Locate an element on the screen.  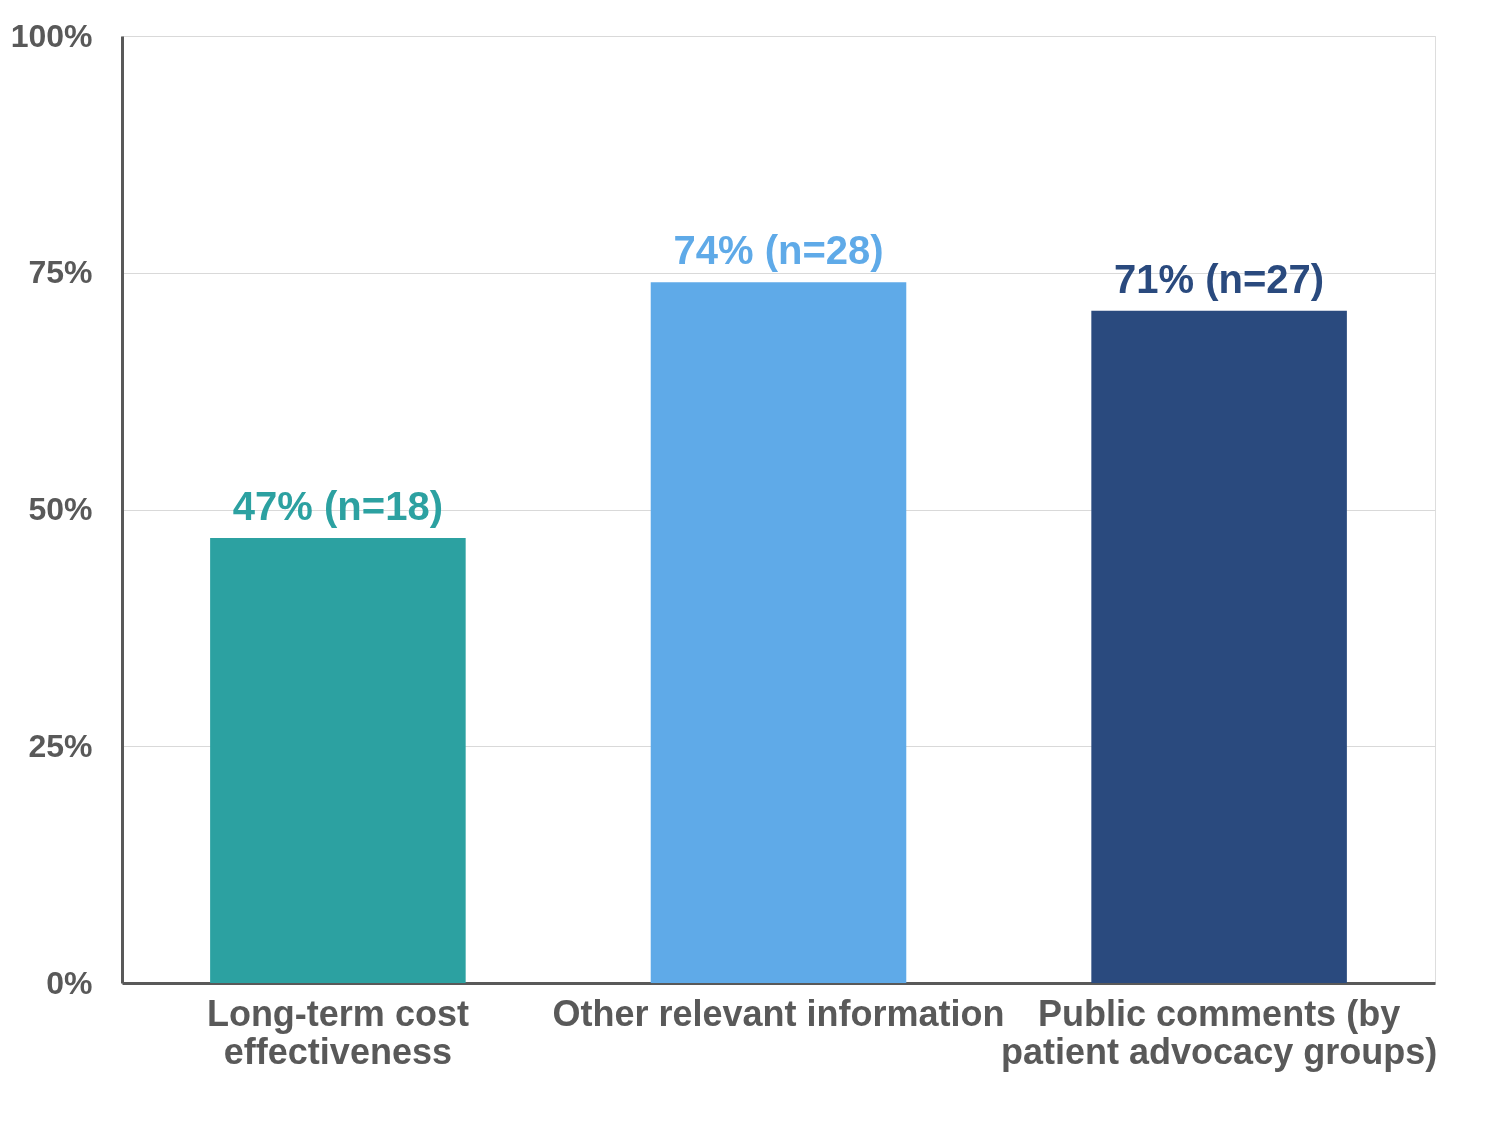
x-tick-label: Long-term cost effectiveness is located at coordinates (337, 1032).